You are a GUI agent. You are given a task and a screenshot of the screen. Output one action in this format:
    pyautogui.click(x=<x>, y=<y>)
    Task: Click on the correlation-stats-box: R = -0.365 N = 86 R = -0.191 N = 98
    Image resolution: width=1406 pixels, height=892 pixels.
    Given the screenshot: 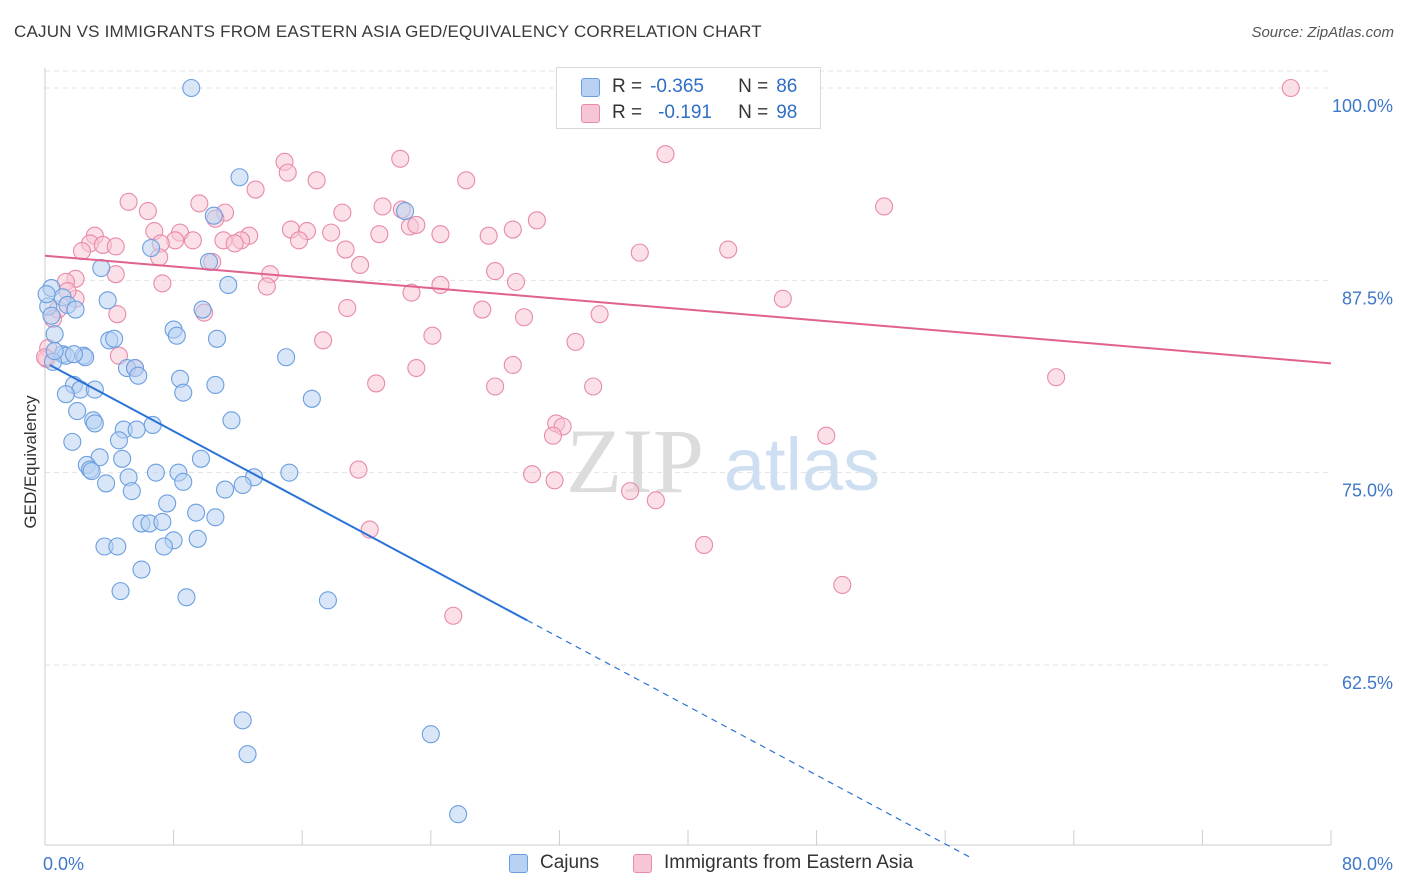 What is the action you would take?
    pyautogui.click(x=688, y=98)
    